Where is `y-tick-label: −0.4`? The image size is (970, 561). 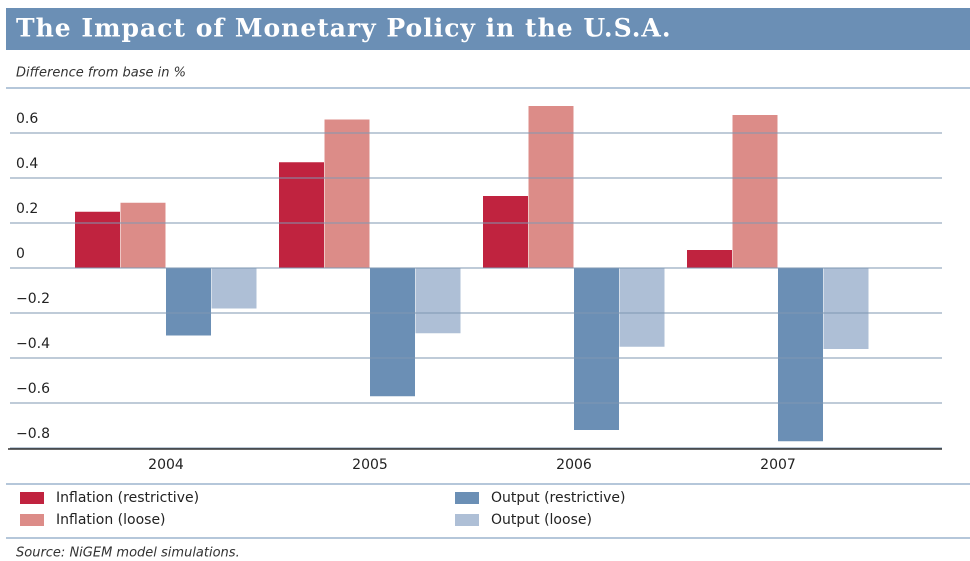
y-tick-label: −0.4 is located at coordinates (33, 344).